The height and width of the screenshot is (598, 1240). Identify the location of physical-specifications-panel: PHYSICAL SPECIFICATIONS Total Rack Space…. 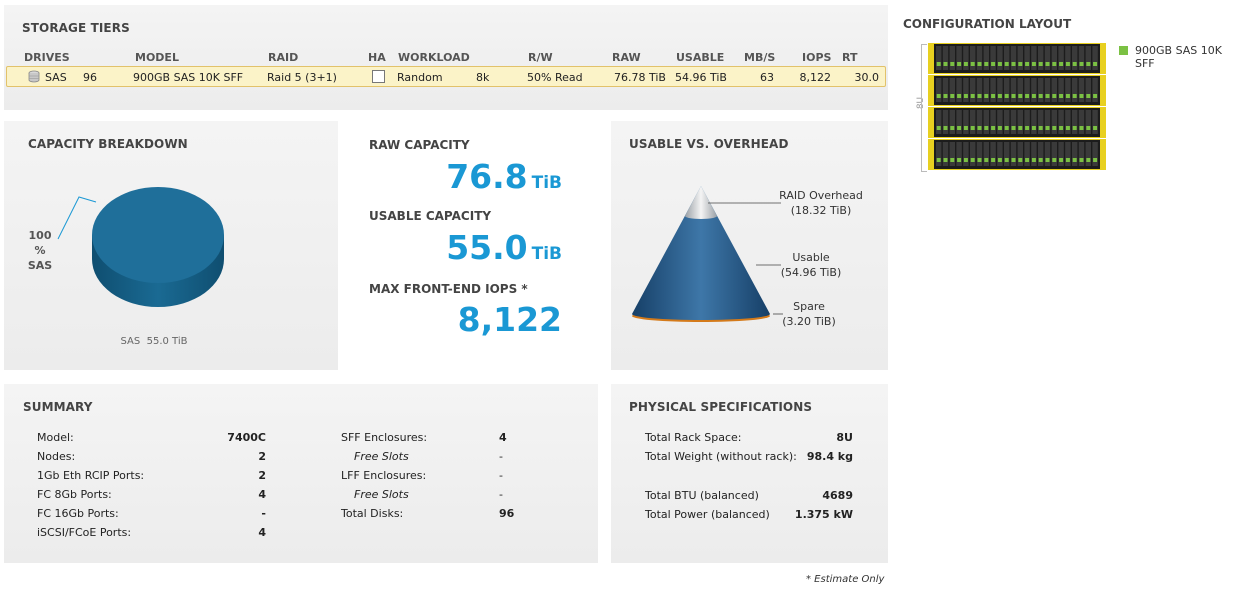
(749, 473).